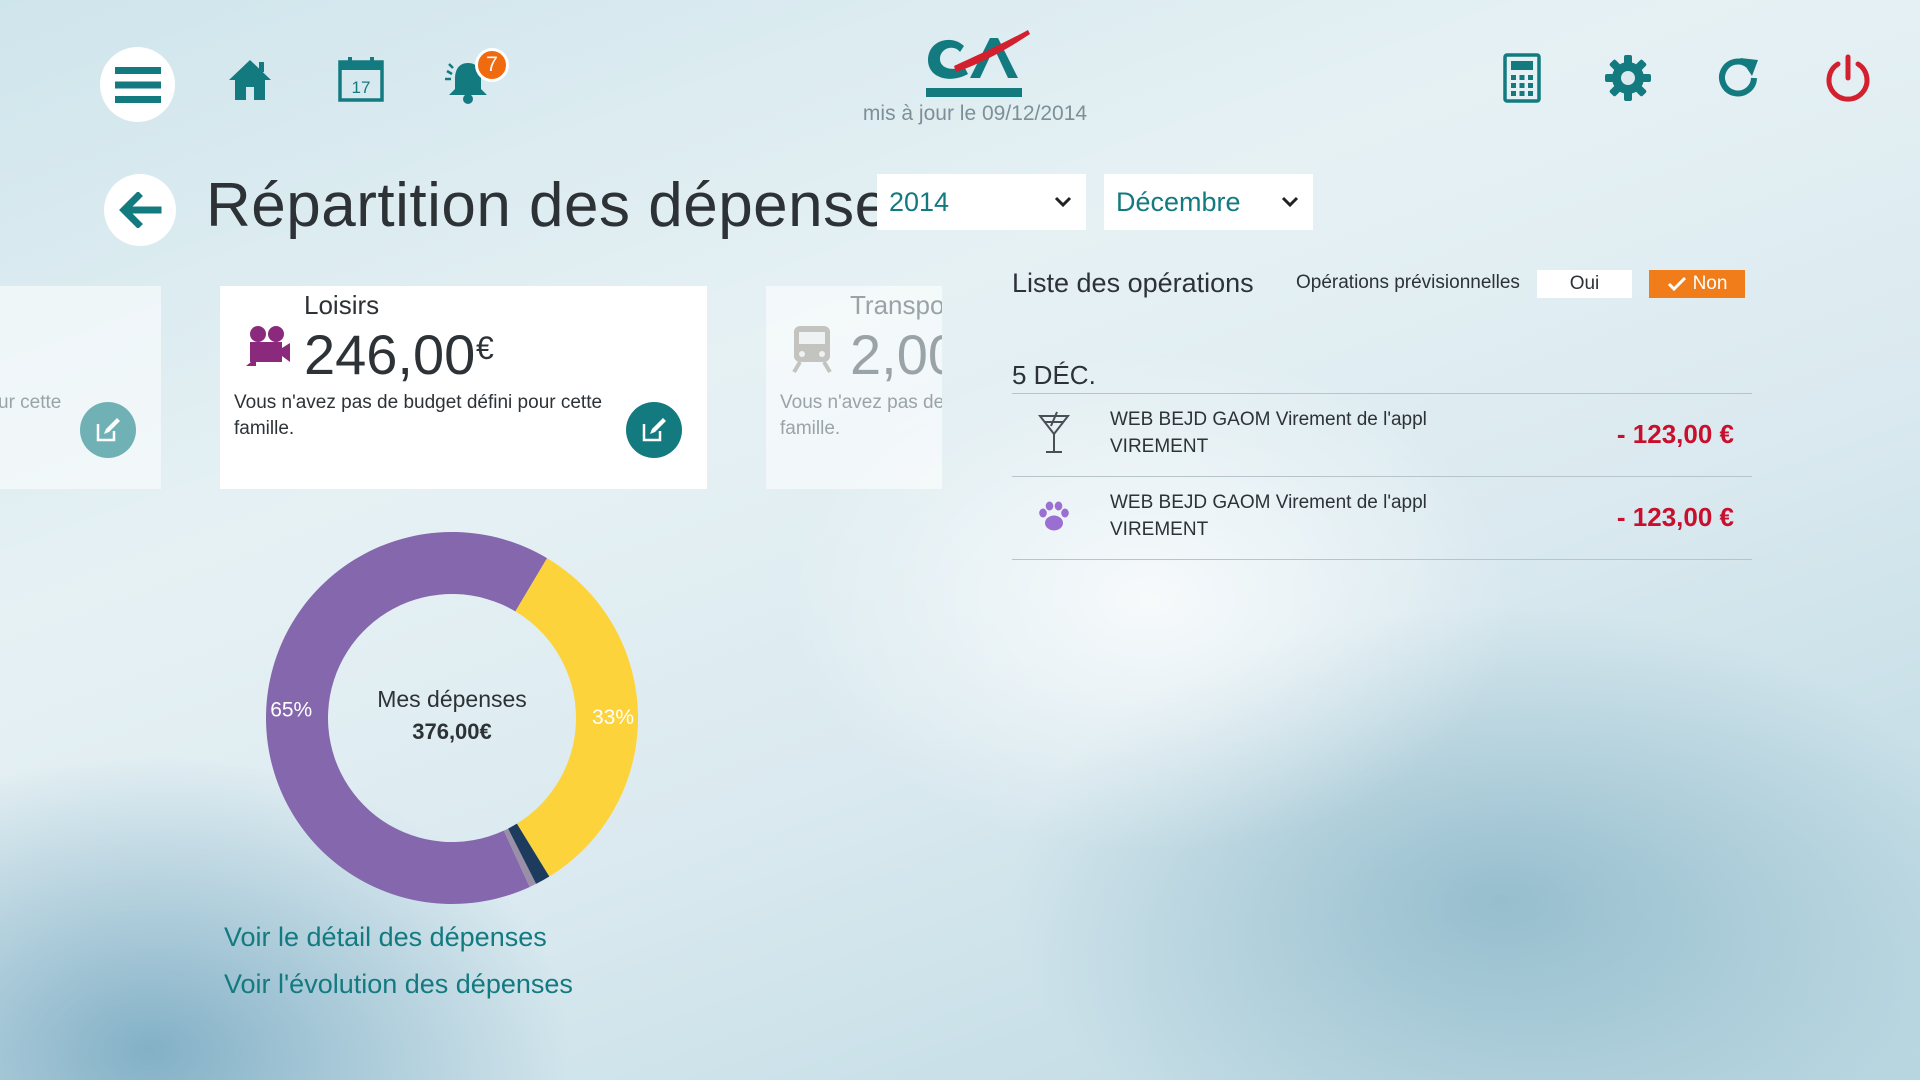 The height and width of the screenshot is (1080, 1920). I want to click on operations-date-header: 5 DÉC., so click(1054, 375).